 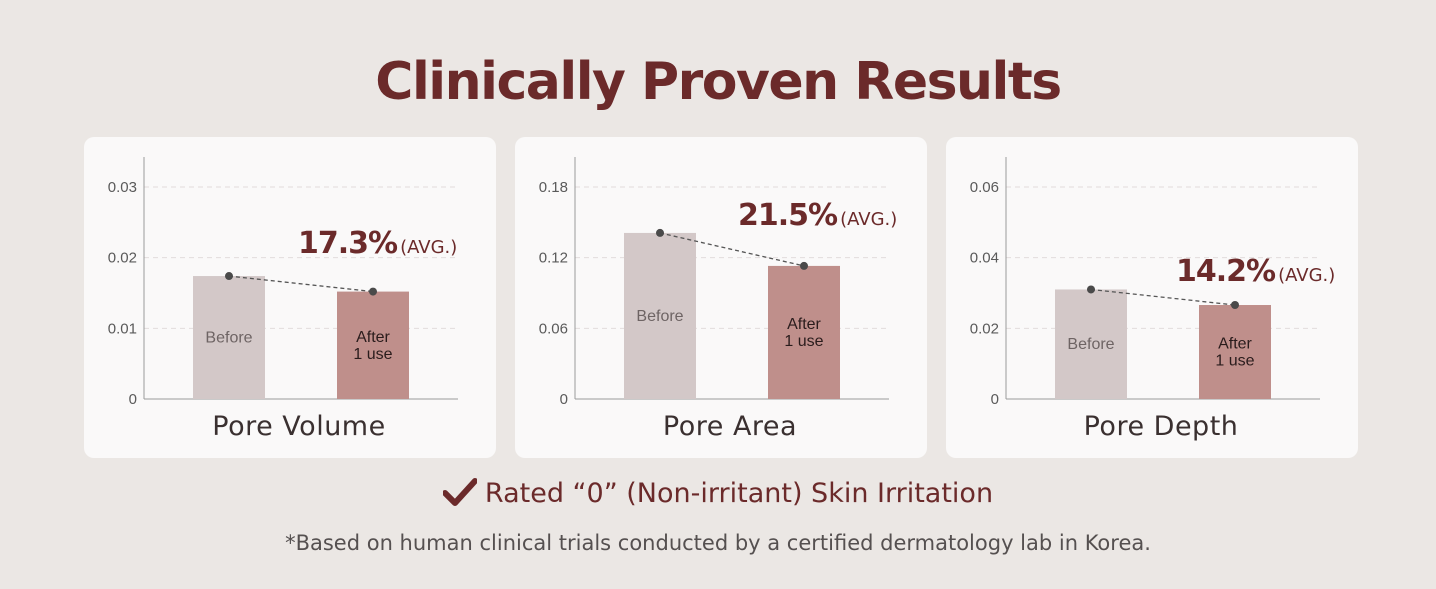 What do you see at coordinates (553, 187) in the screenshot?
I see `y-tick-label: 0.18` at bounding box center [553, 187].